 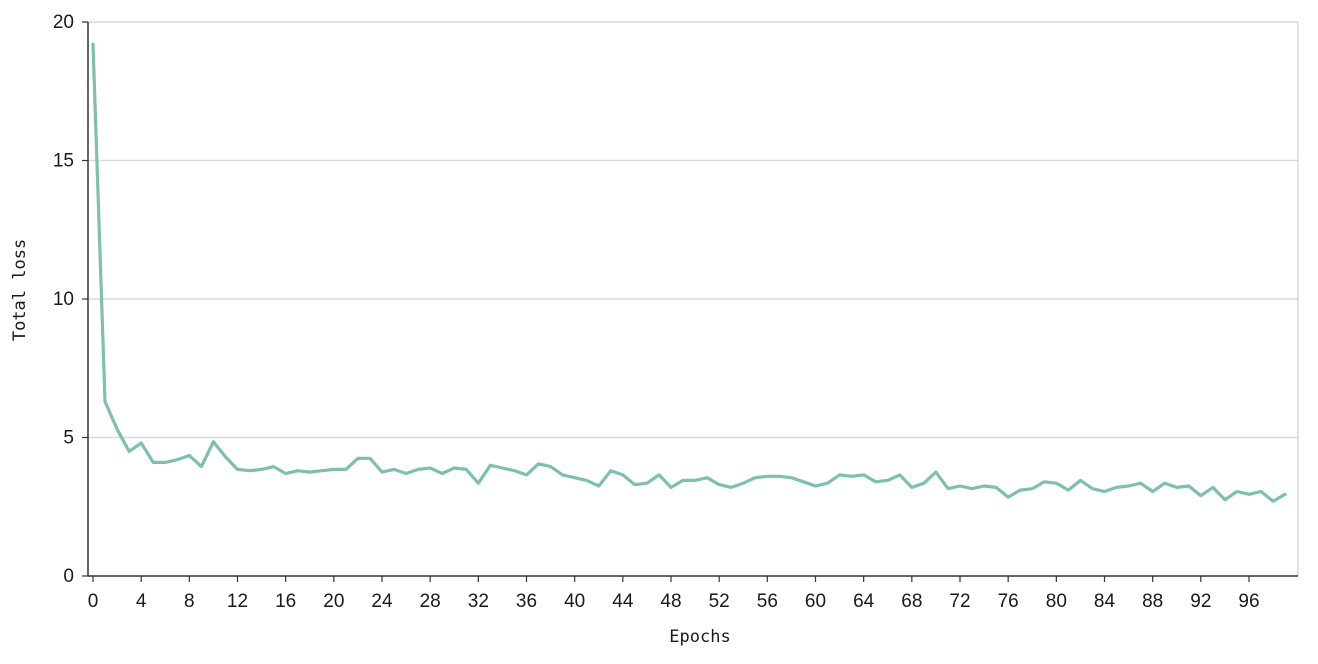 I want to click on x-tick-label-92: 92, so click(x=1200, y=601).